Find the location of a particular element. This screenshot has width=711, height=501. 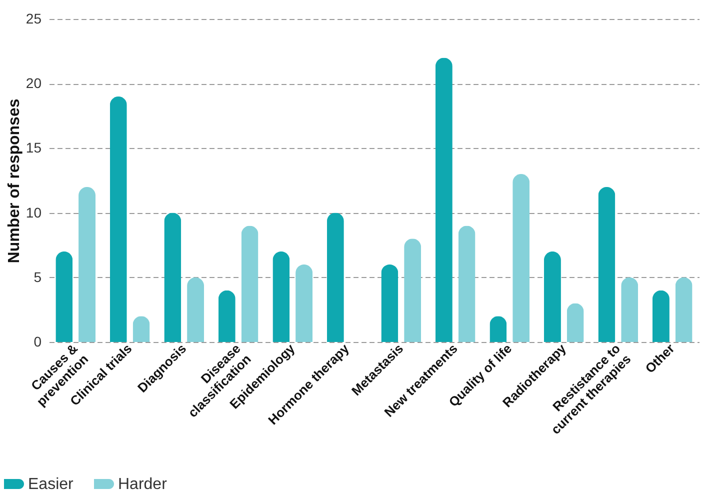

y-tick-label: 25 is located at coordinates (34, 18).